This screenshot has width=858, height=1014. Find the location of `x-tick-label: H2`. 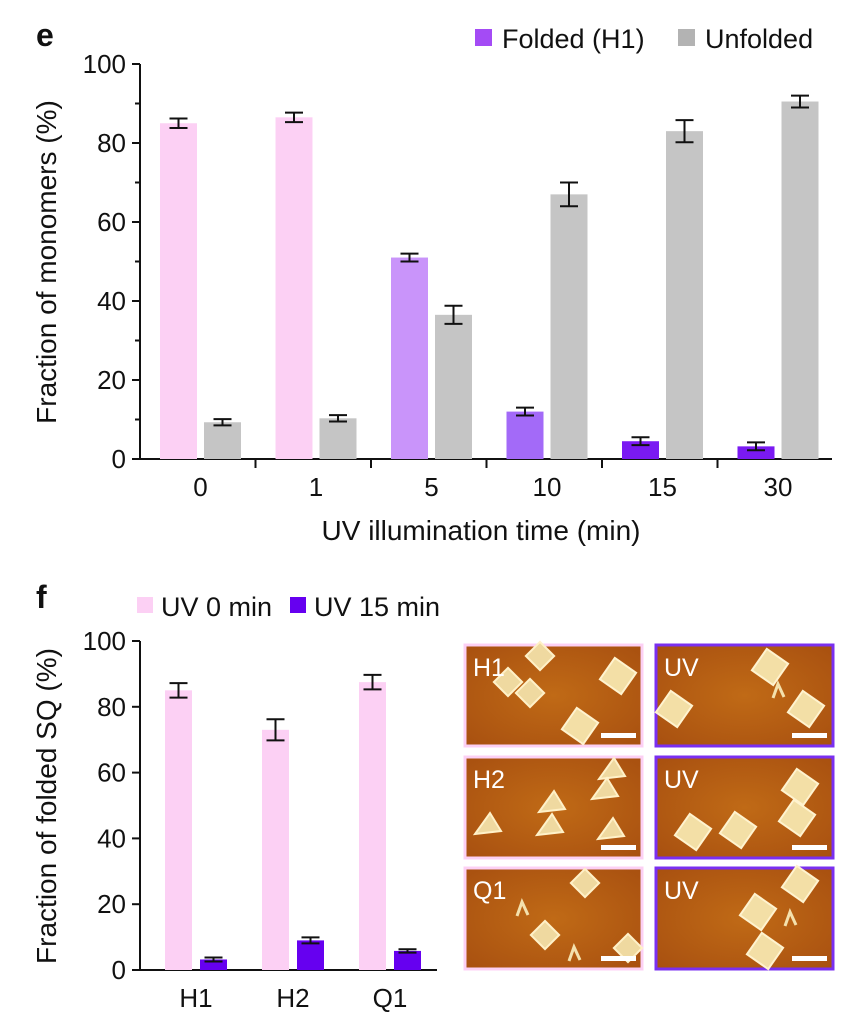

x-tick-label: H2 is located at coordinates (292, 998).